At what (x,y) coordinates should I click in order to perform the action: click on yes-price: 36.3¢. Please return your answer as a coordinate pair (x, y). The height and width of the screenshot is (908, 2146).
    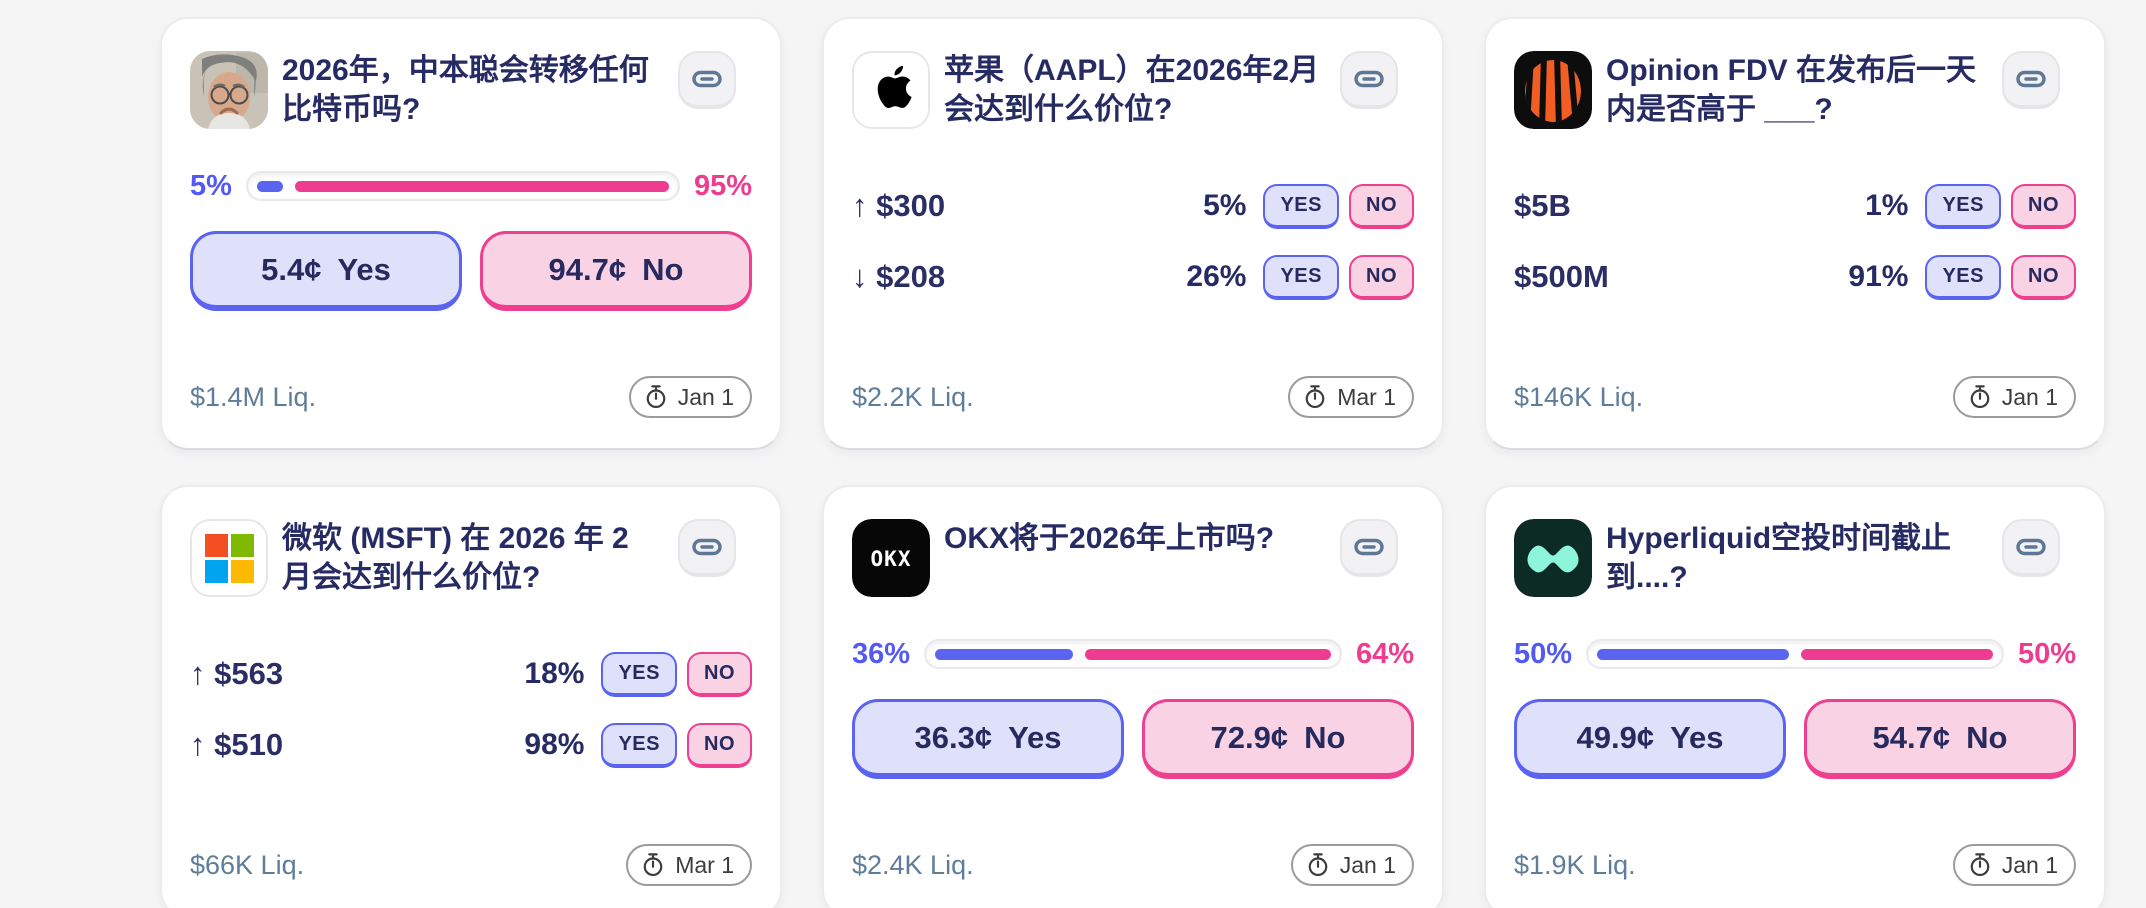
    Looking at the image, I should click on (953, 737).